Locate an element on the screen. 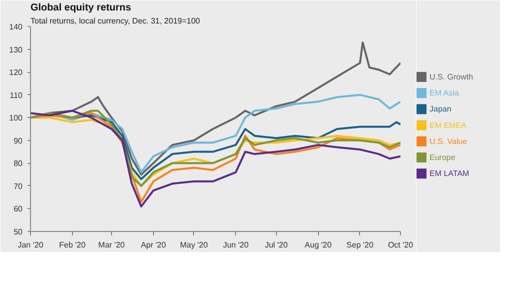 This screenshot has width=509, height=286. legend-label: U.S. Value is located at coordinates (449, 141).